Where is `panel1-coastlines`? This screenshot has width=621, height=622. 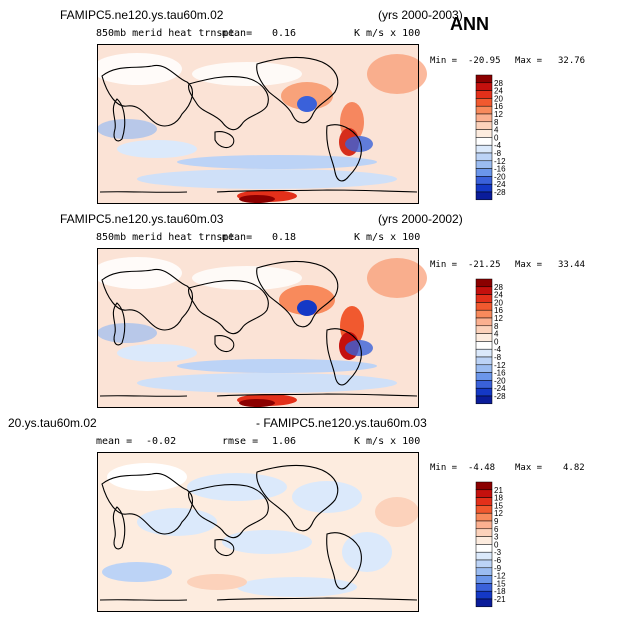 panel1-coastlines is located at coordinates (258, 125).